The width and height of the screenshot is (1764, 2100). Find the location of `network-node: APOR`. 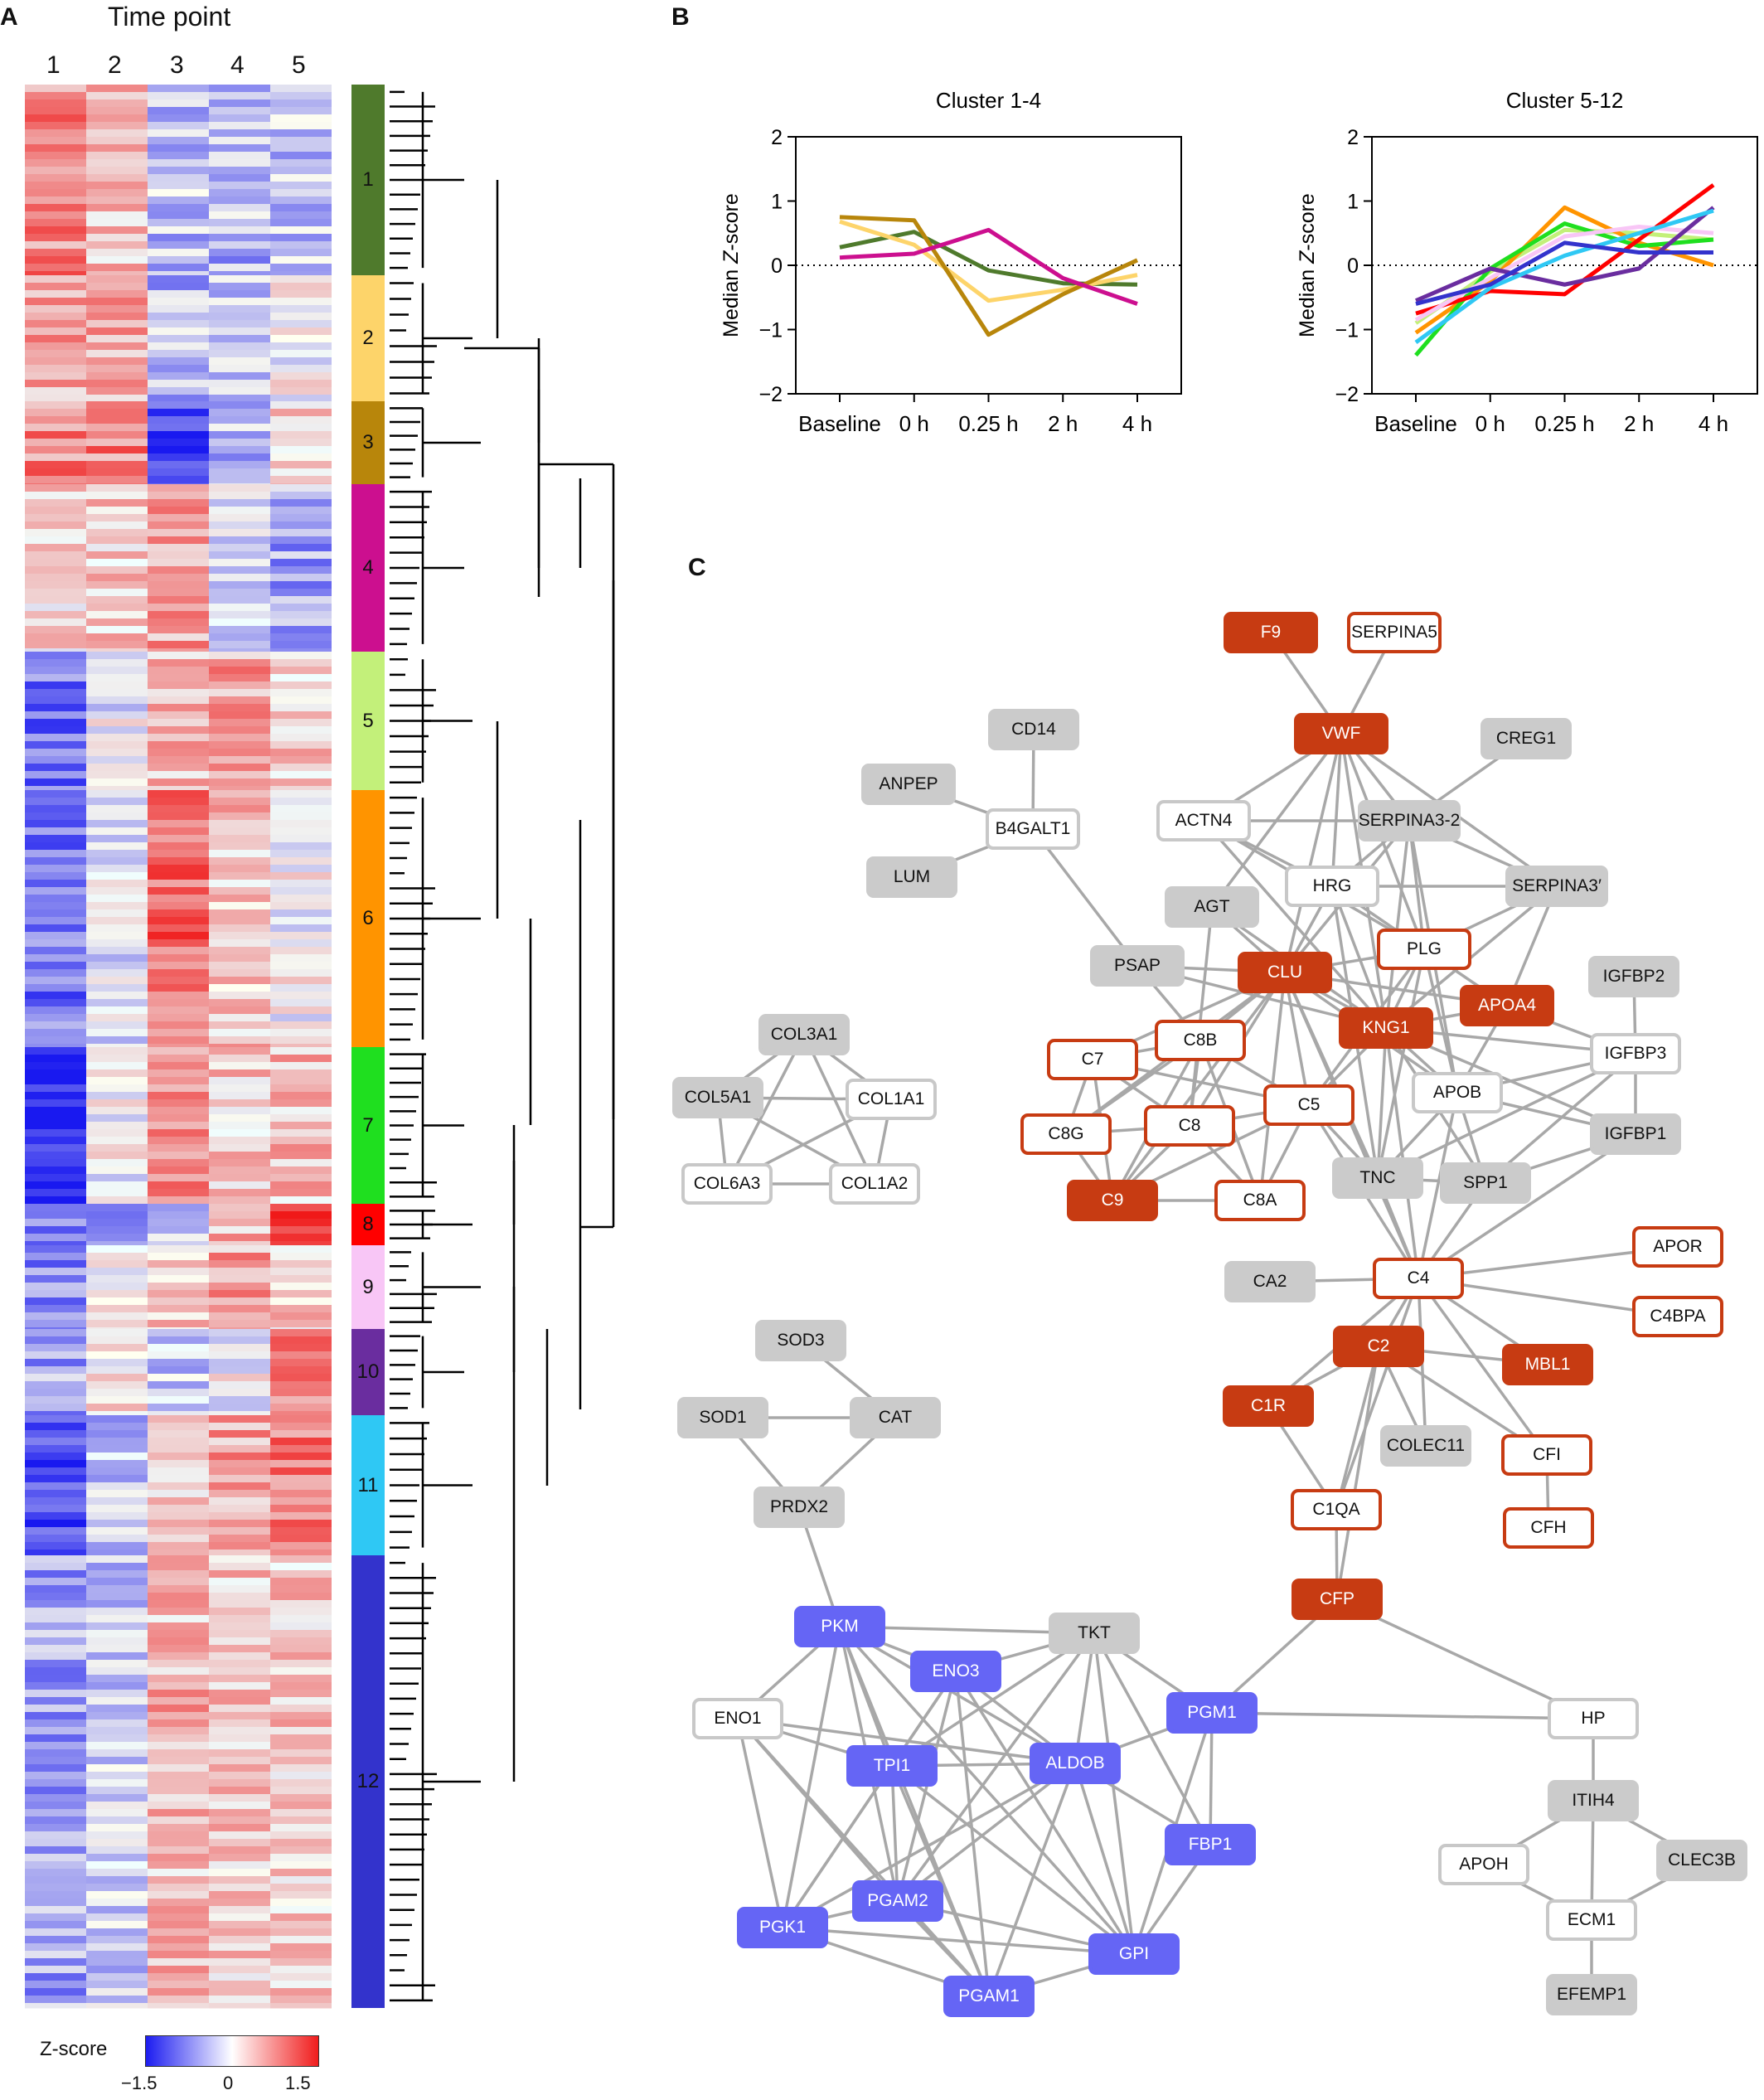

network-node: APOR is located at coordinates (1677, 1247).